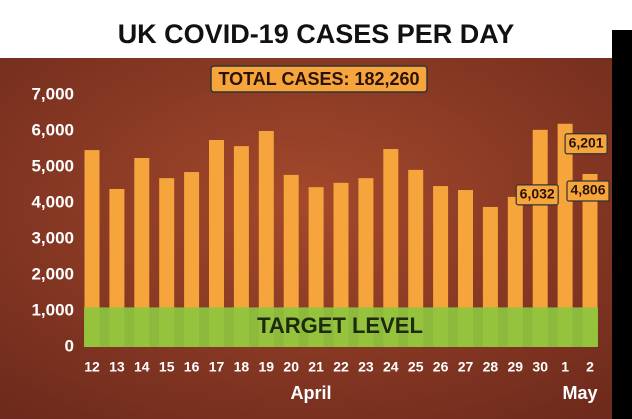 The width and height of the screenshot is (632, 419). What do you see at coordinates (69, 345) in the screenshot?
I see `y-tick-label: 0` at bounding box center [69, 345].